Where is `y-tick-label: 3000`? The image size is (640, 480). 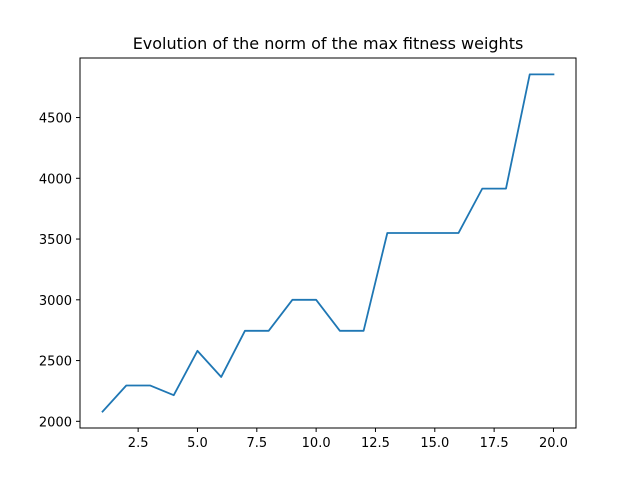 y-tick-label: 3000 is located at coordinates (55, 301).